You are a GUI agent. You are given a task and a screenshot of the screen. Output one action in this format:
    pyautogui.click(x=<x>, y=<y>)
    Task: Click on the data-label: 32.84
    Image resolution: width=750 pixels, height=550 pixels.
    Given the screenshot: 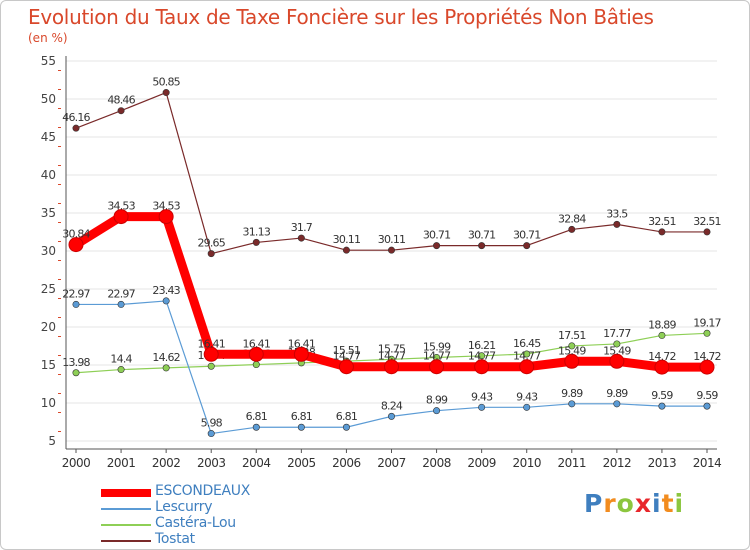 What is the action you would take?
    pyautogui.click(x=572, y=218)
    